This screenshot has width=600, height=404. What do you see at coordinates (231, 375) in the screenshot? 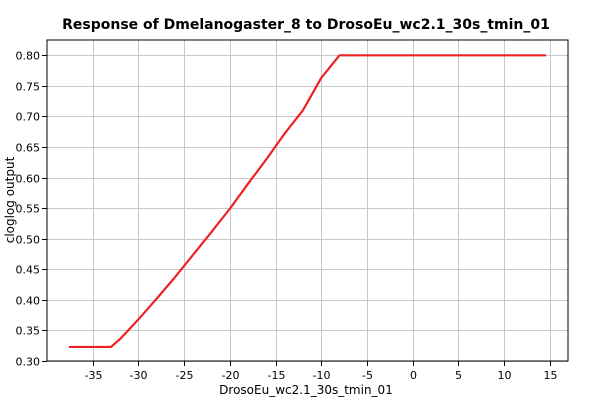
I see `x-tick-label: -20` at bounding box center [231, 375].